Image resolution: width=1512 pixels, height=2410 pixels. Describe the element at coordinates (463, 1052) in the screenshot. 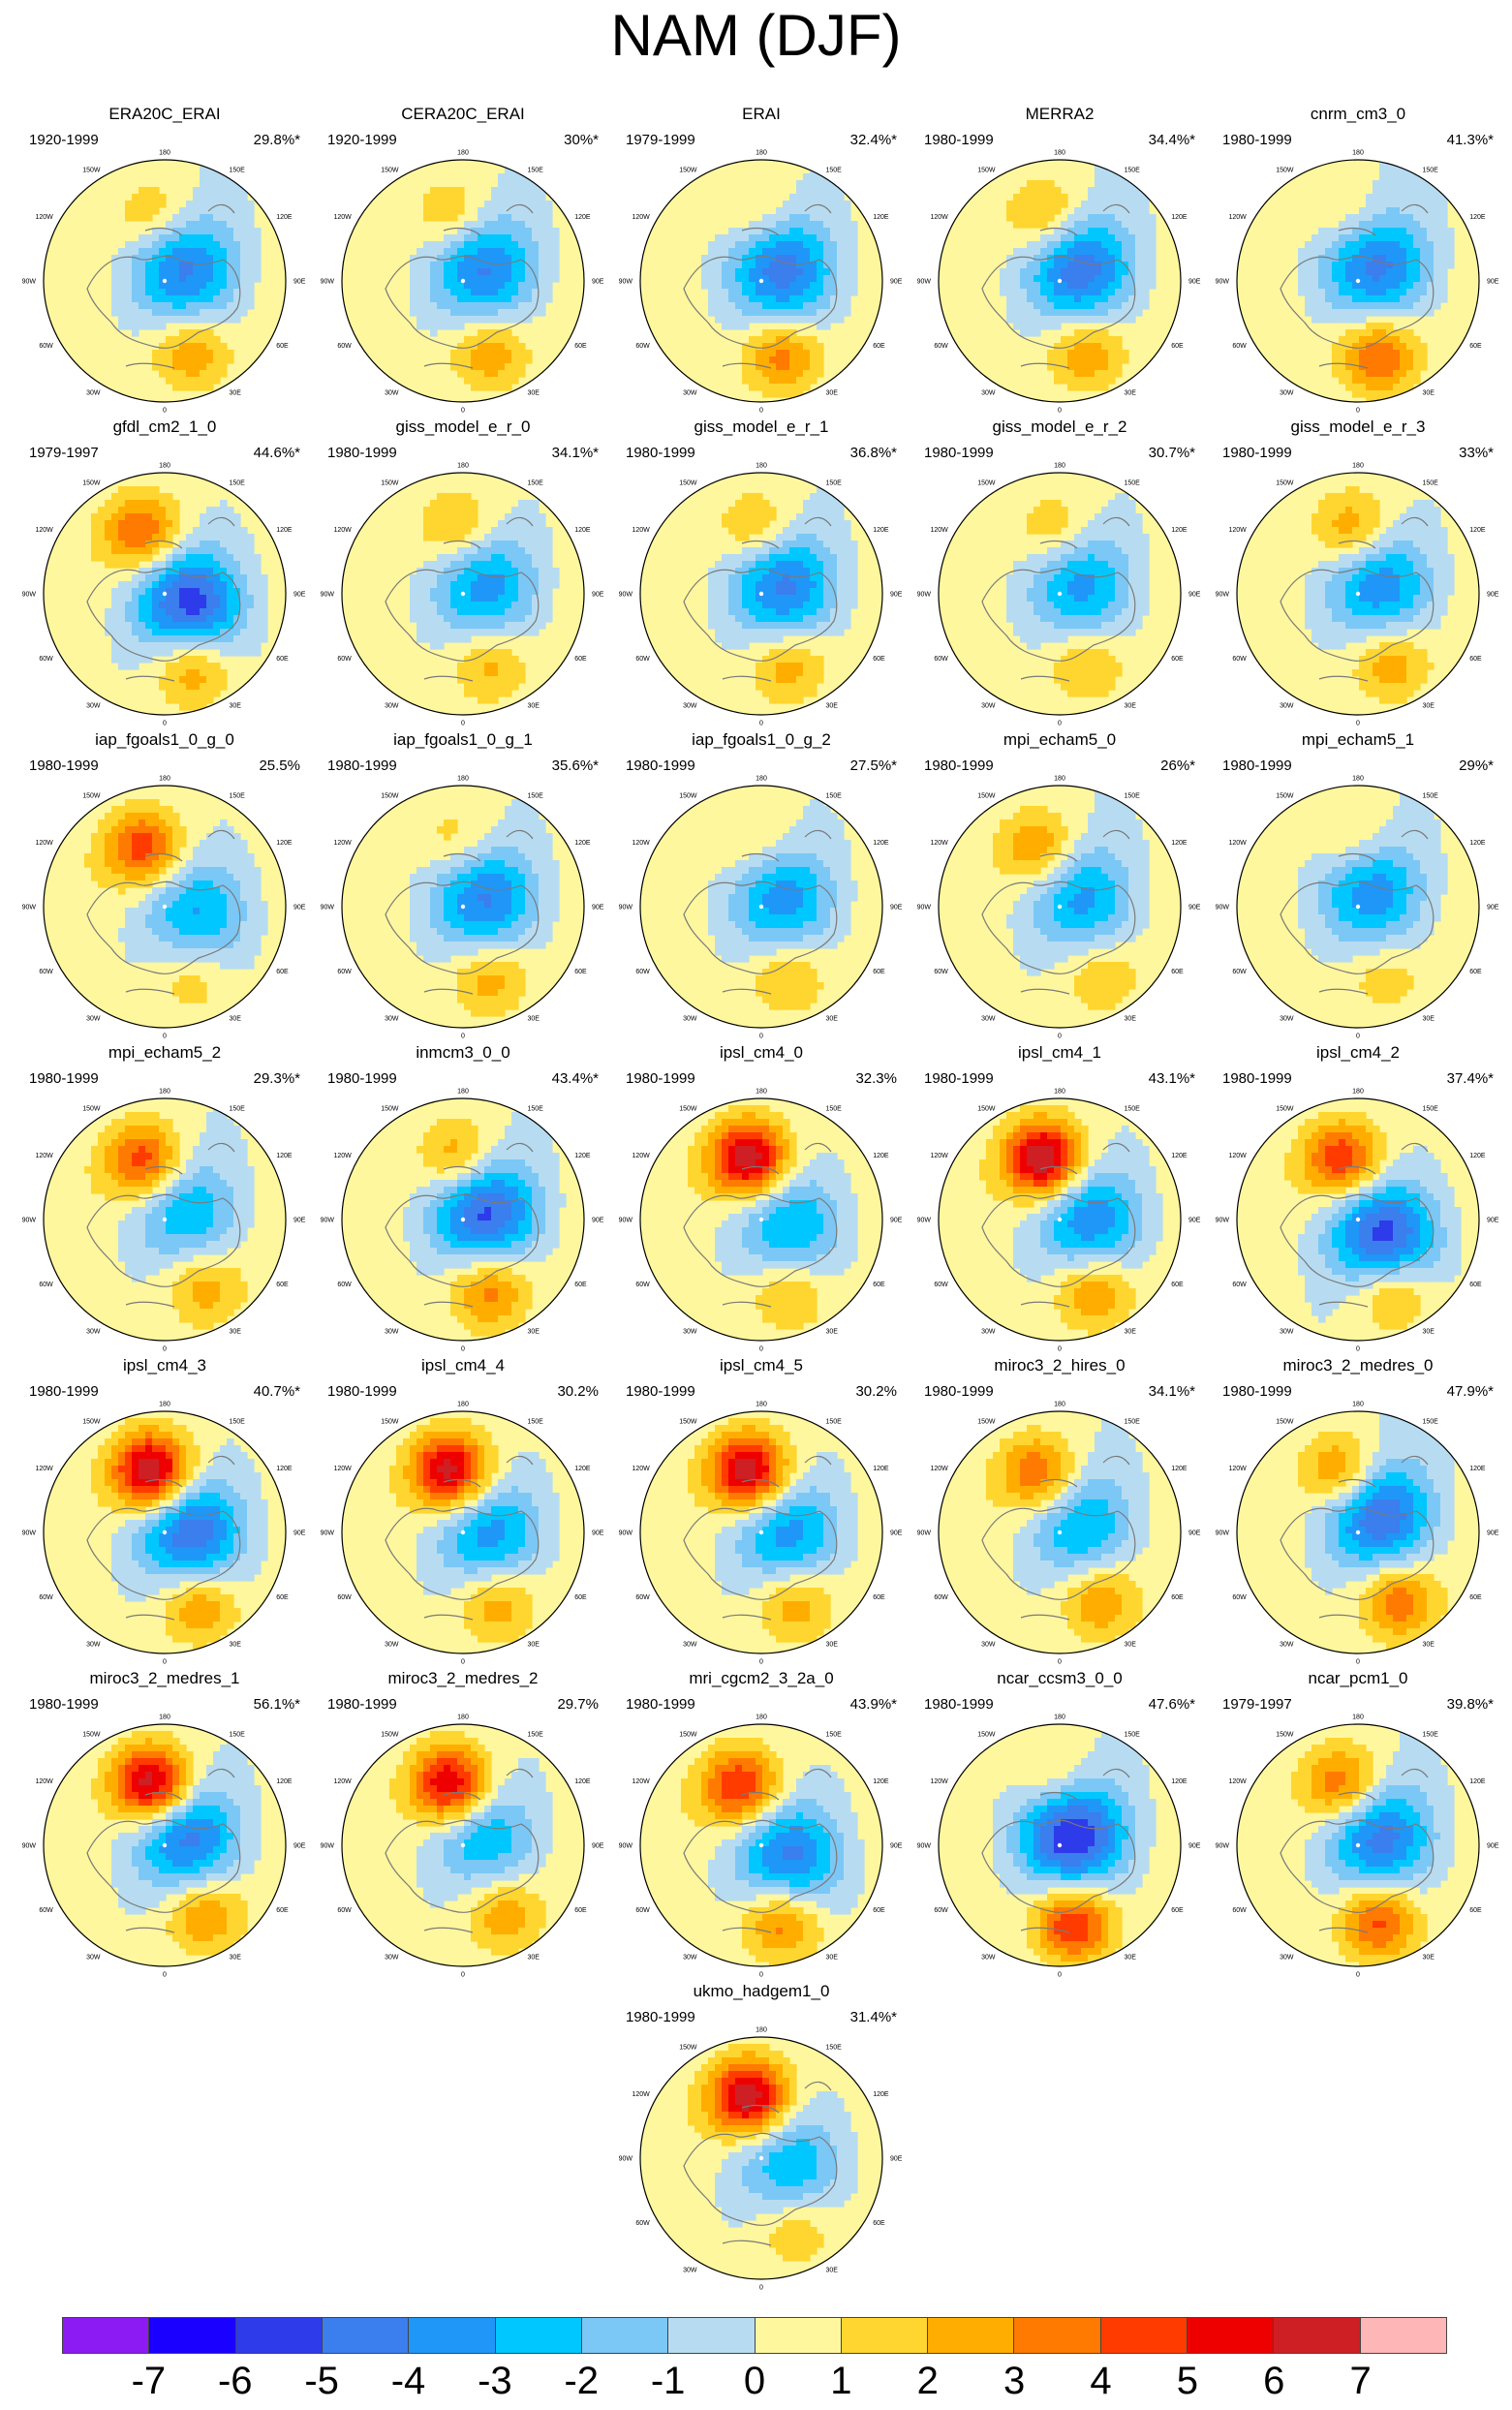

I see `panel-title: inmcm3_0_0` at that location.